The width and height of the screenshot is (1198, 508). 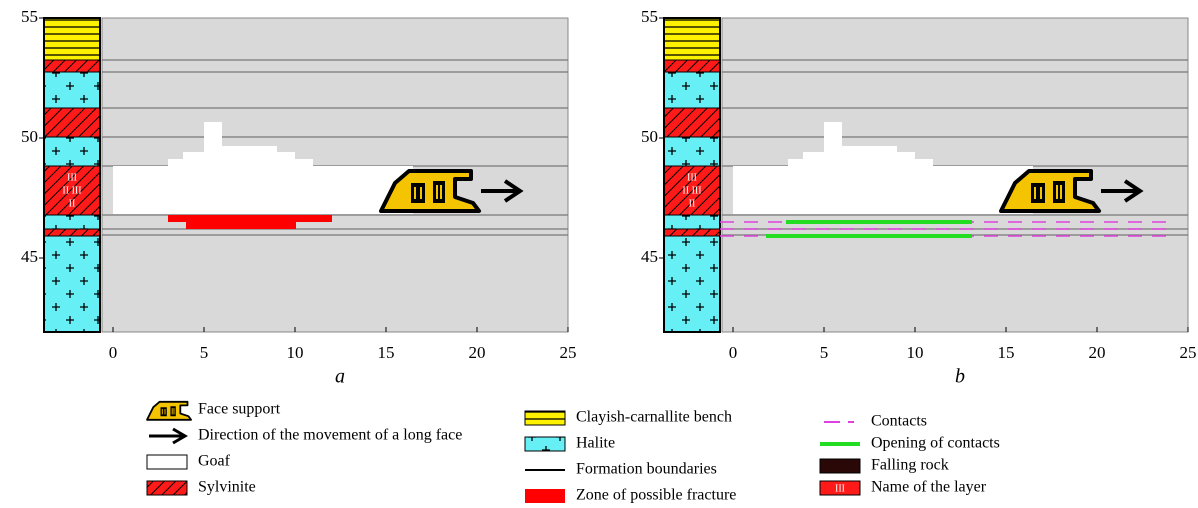 What do you see at coordinates (330, 435) in the screenshot?
I see `legend-label: Direction of the movement of a long face` at bounding box center [330, 435].